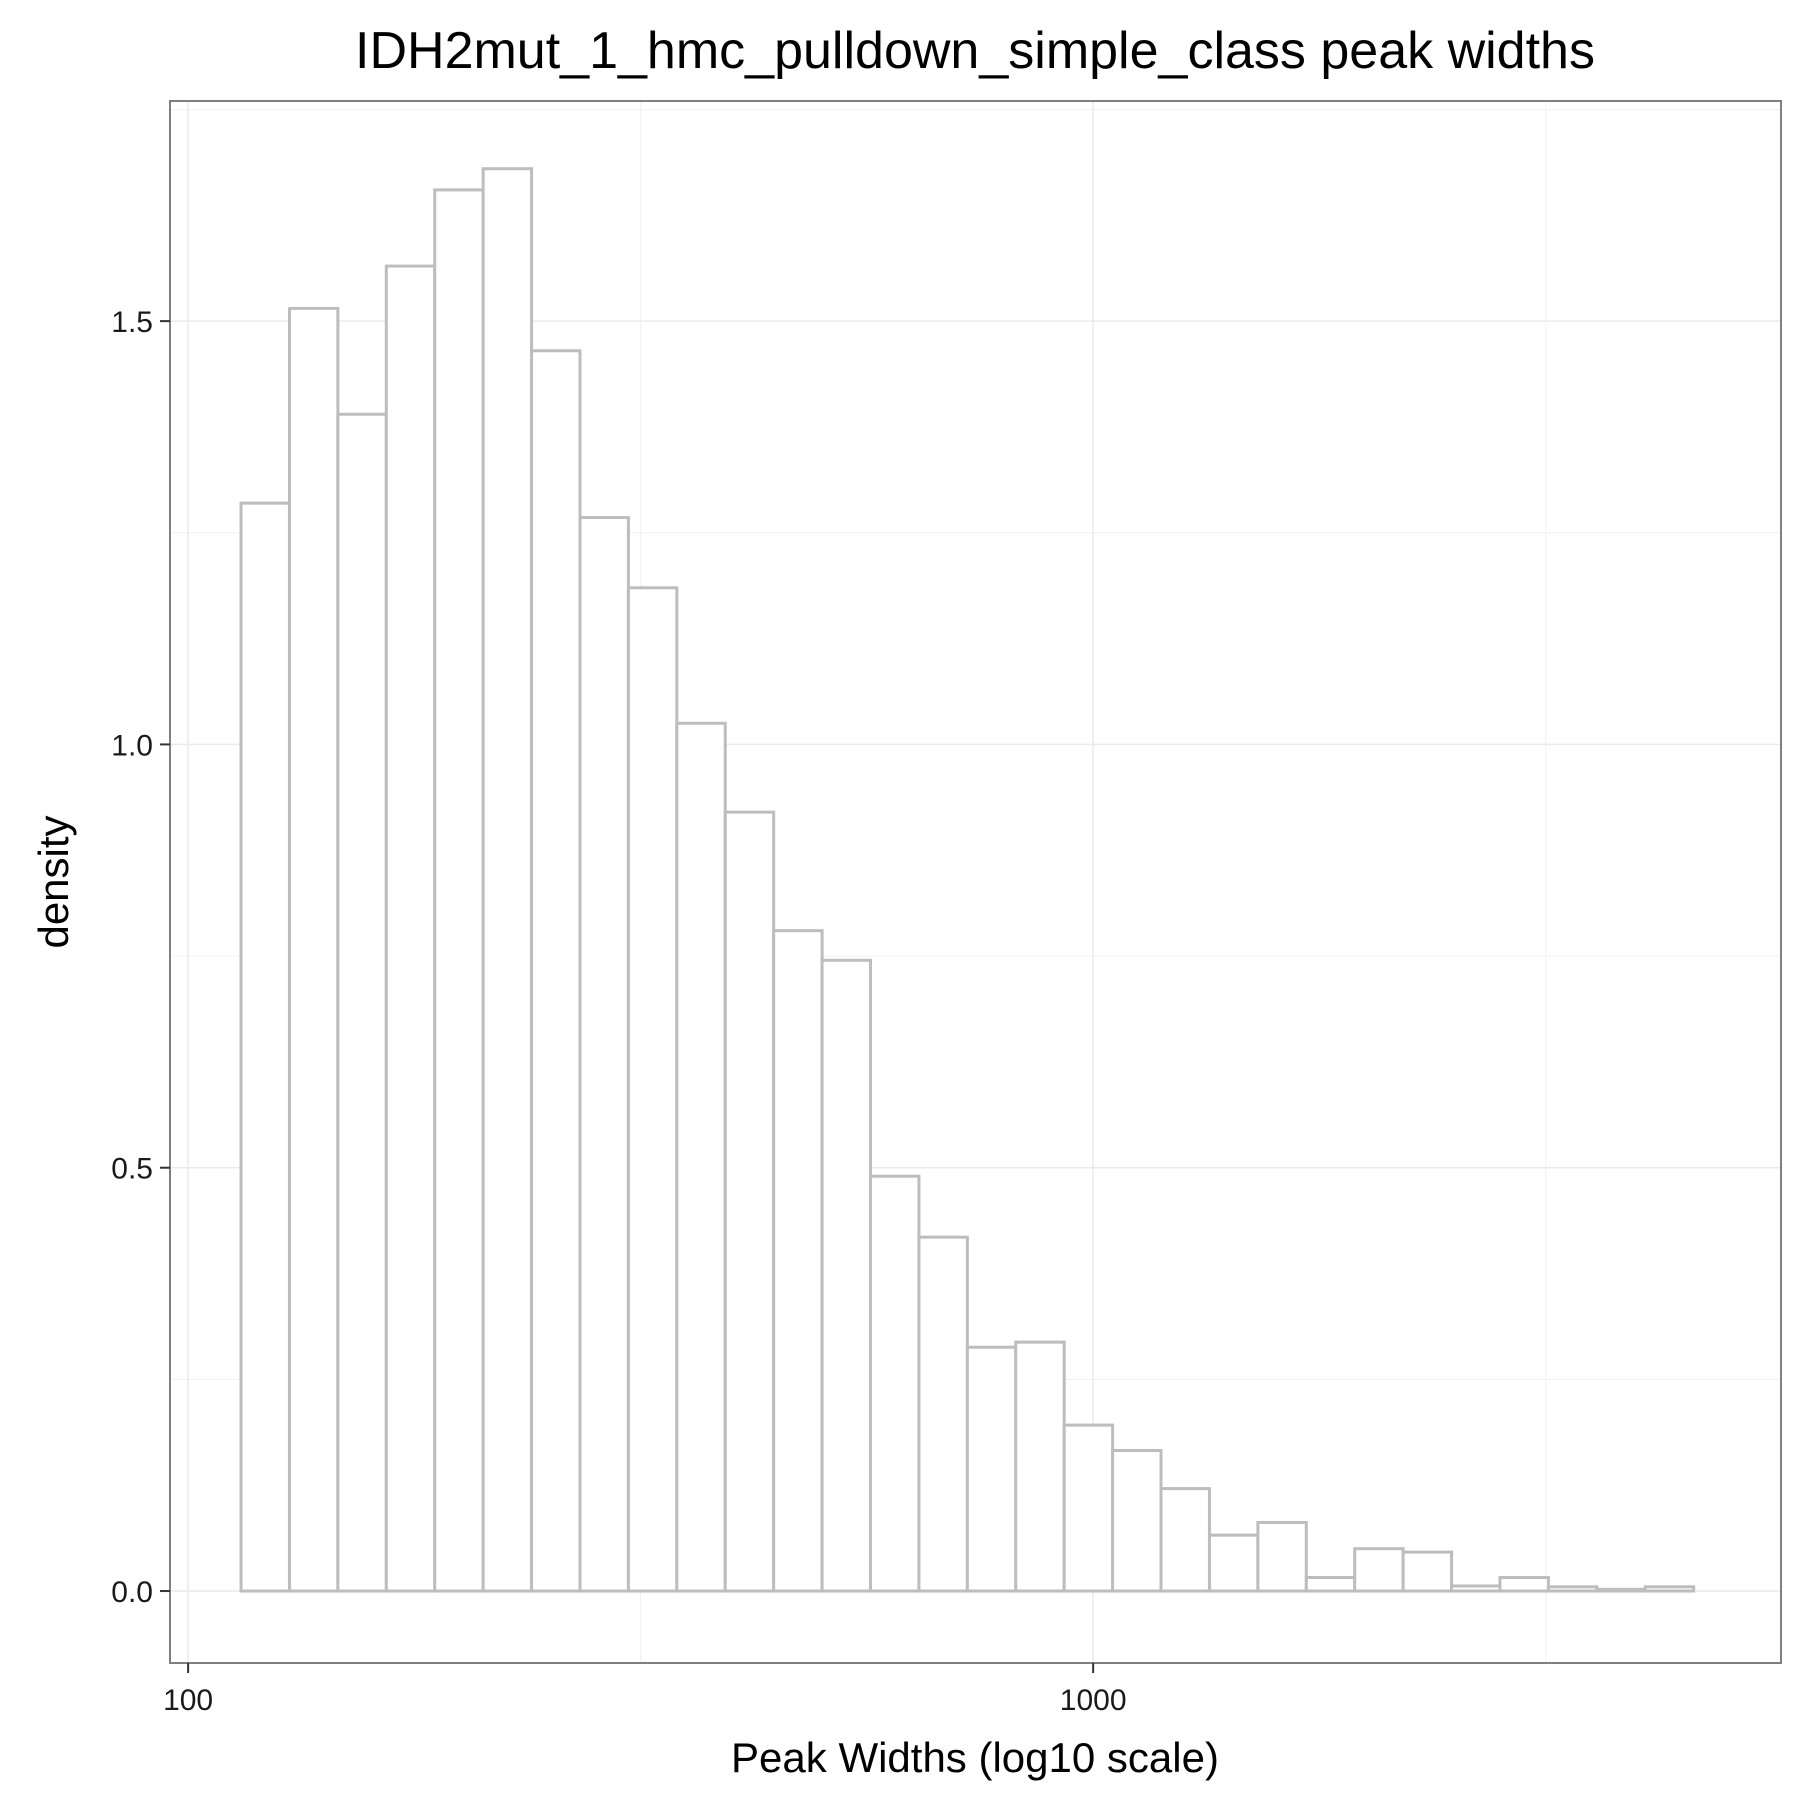 This screenshot has width=1800, height=1800. Describe the element at coordinates (132, 1169) in the screenshot. I see `y-tick-label: 0.5` at that location.